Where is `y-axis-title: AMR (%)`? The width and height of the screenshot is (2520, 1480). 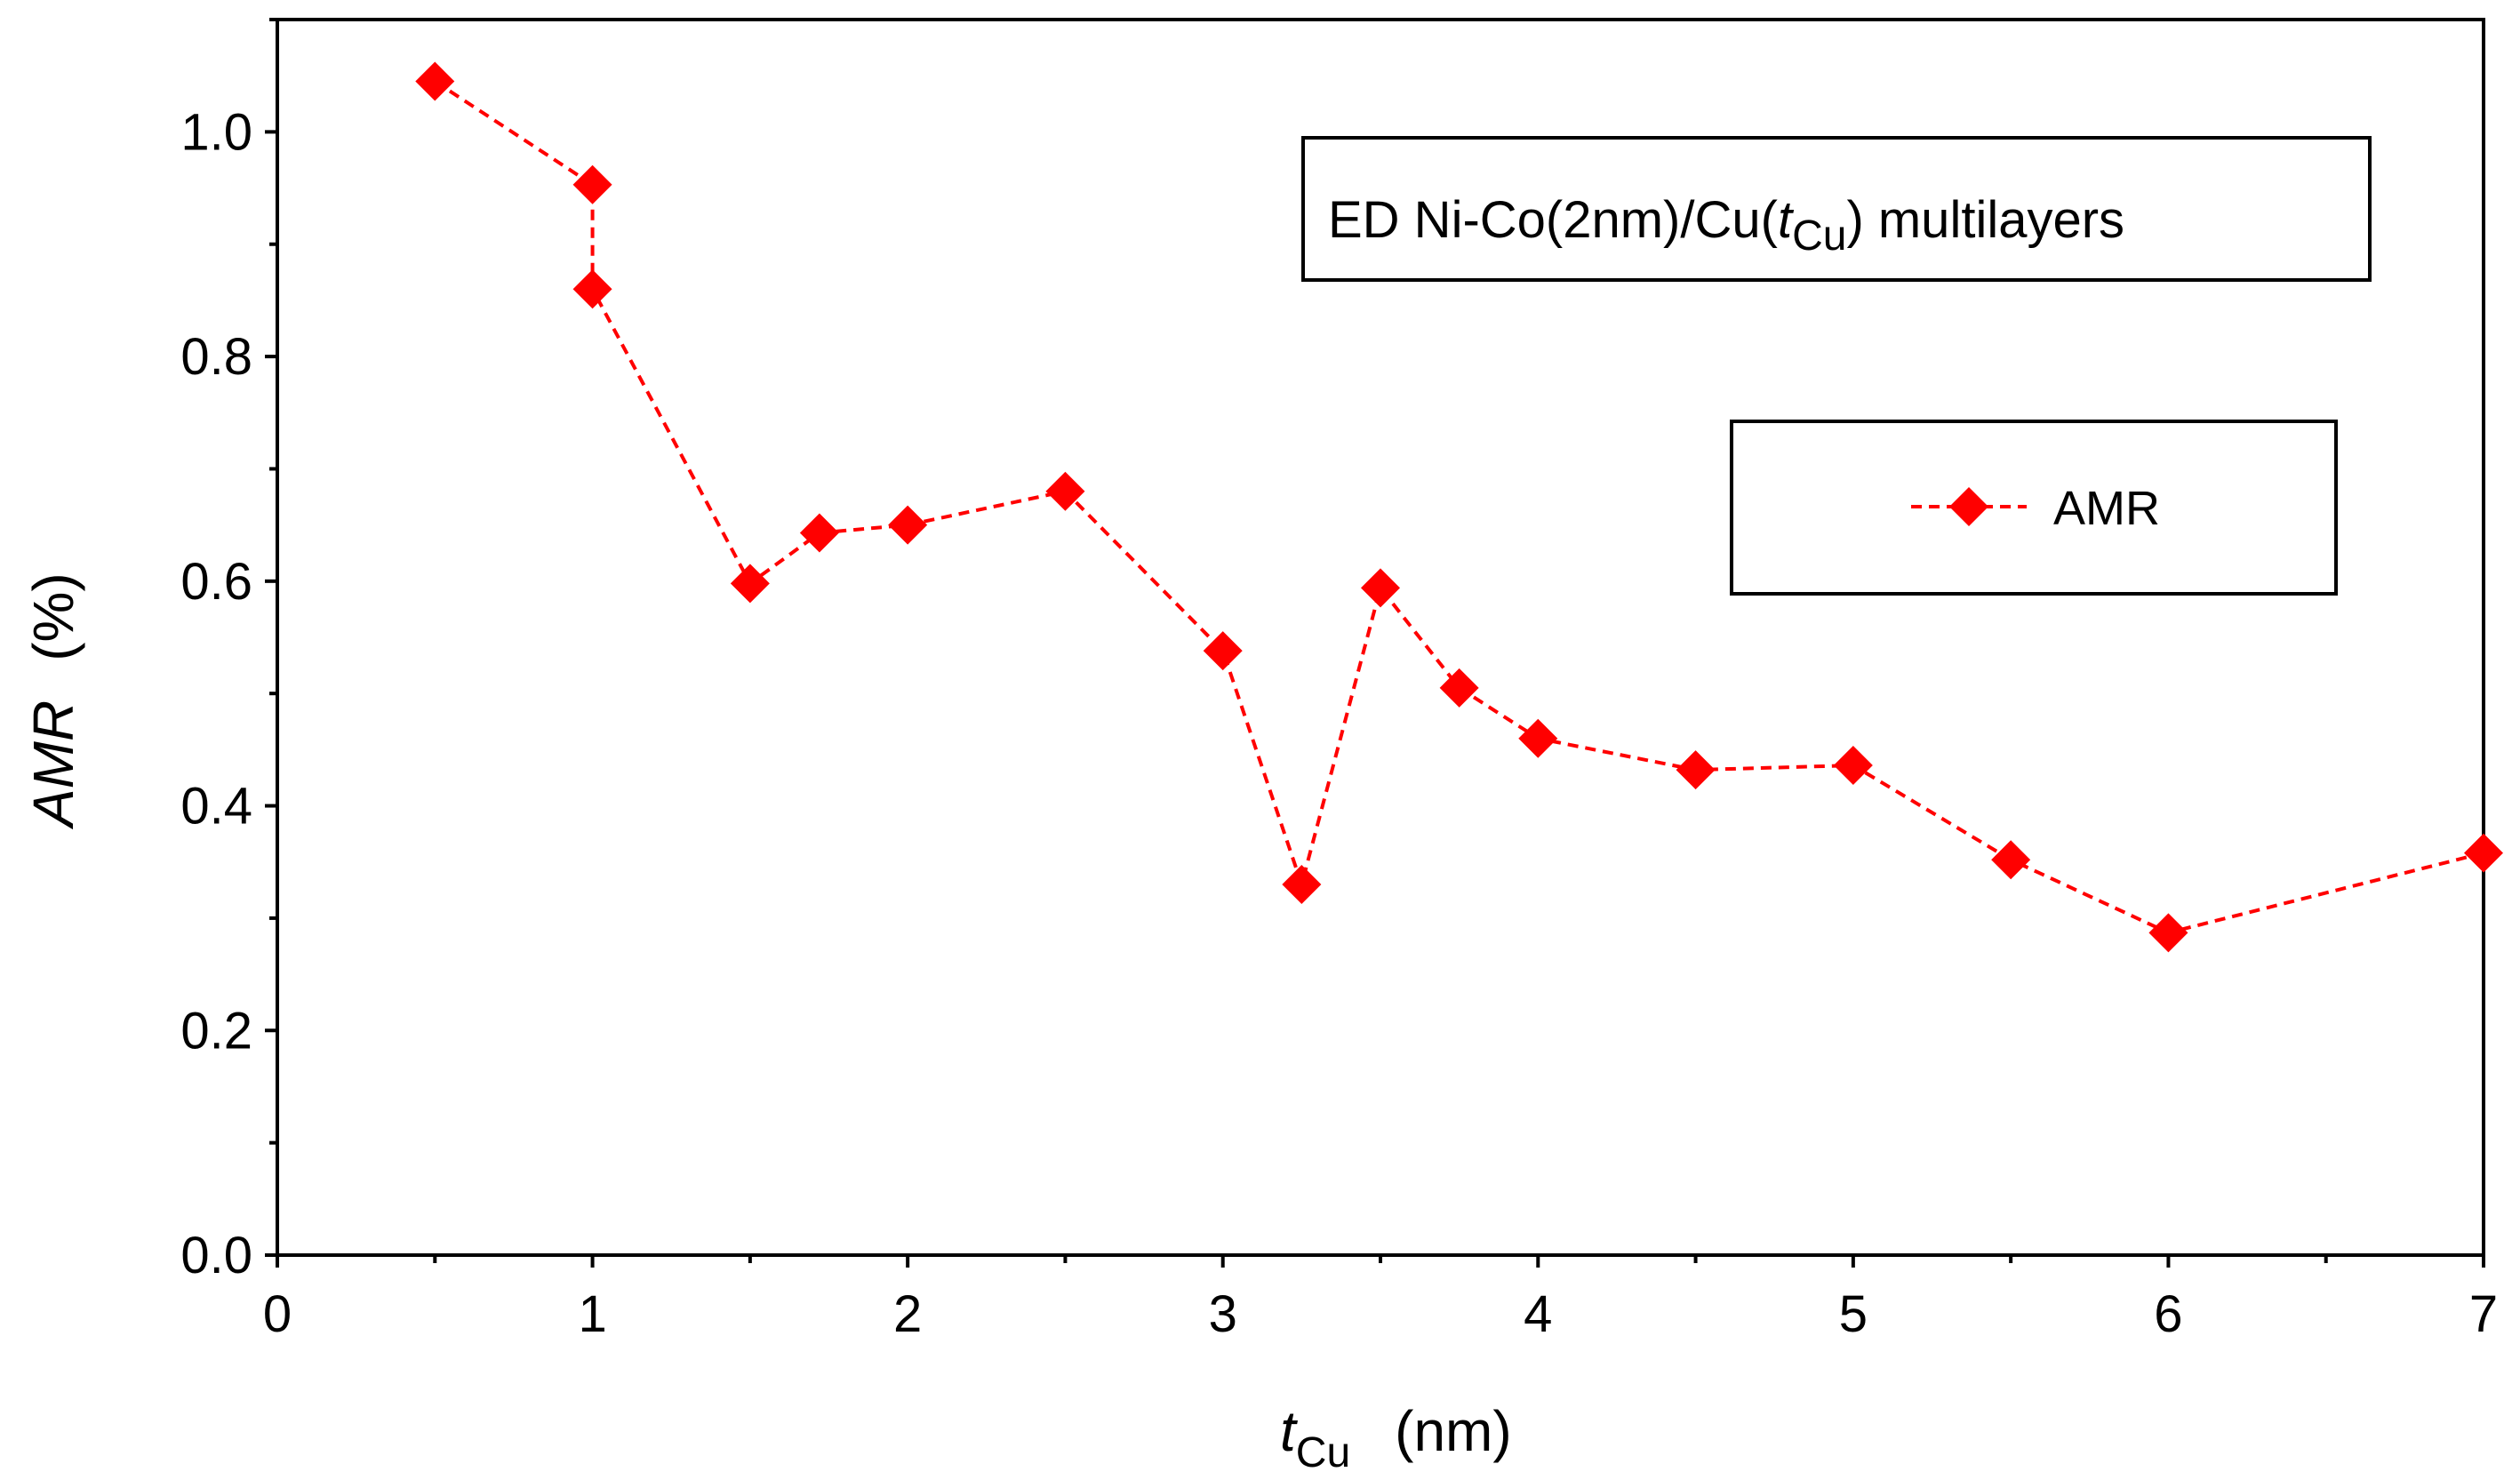 y-axis-title: AMR (%) is located at coordinates (53, 701).